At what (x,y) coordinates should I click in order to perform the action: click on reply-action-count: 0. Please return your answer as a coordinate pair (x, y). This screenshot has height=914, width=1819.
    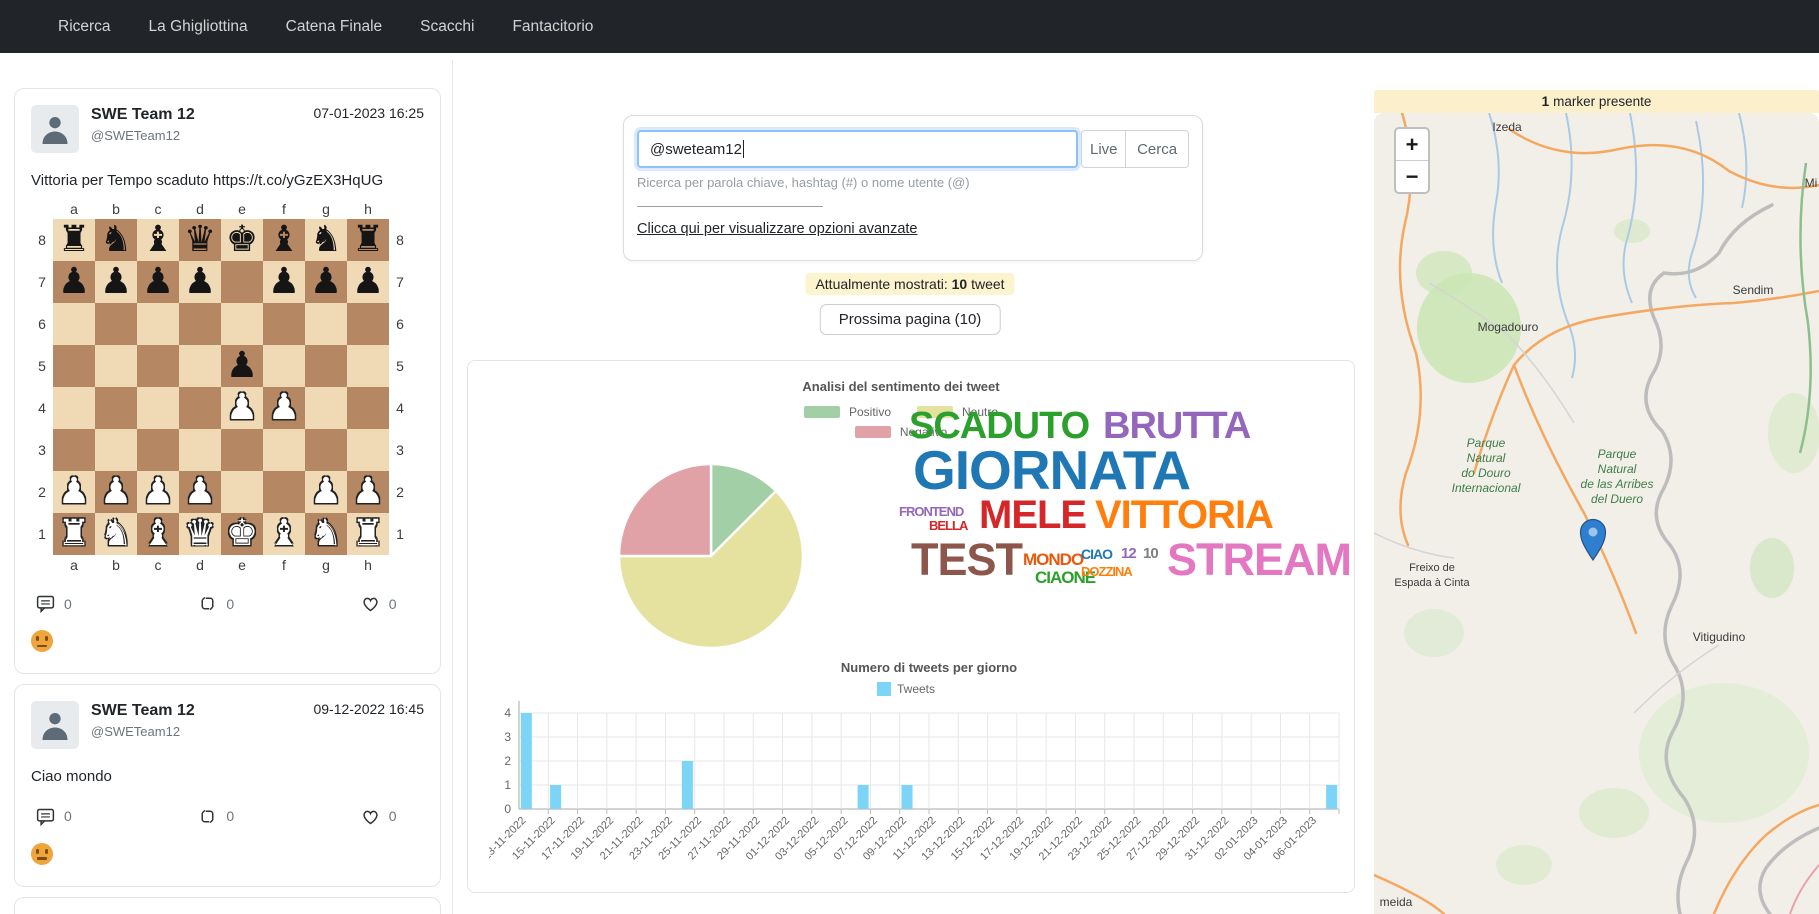
    Looking at the image, I should click on (68, 816).